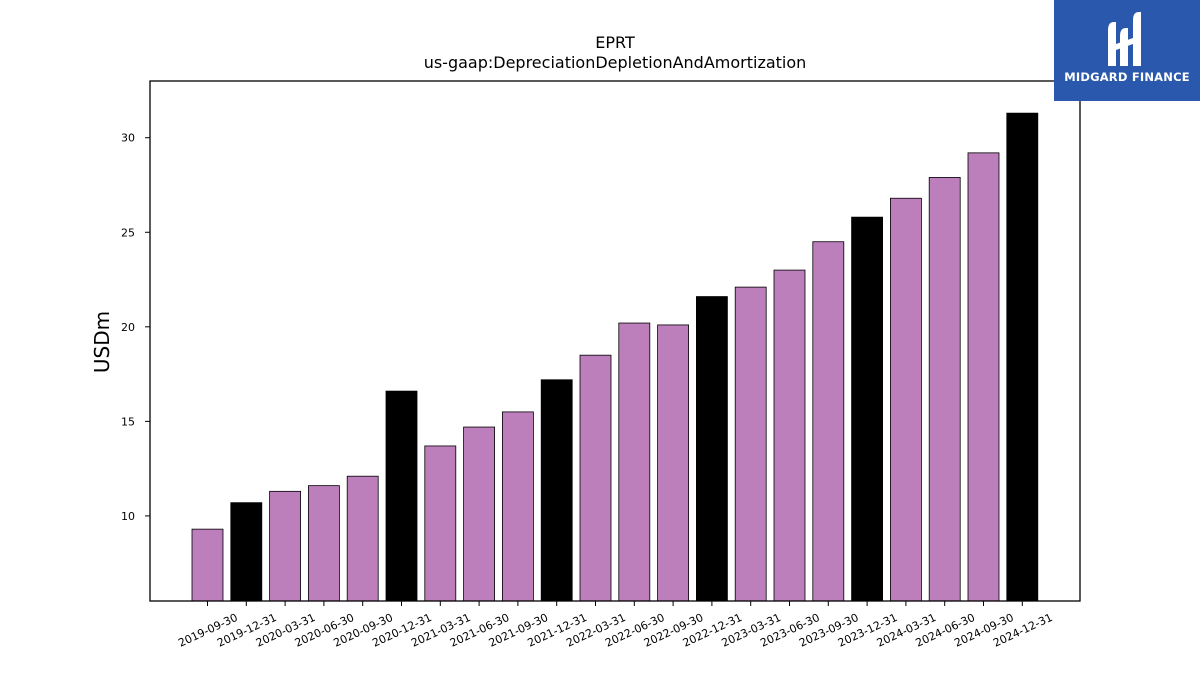 This screenshot has height=675, width=1200. What do you see at coordinates (128, 421) in the screenshot?
I see `y-tick-label: 15` at bounding box center [128, 421].